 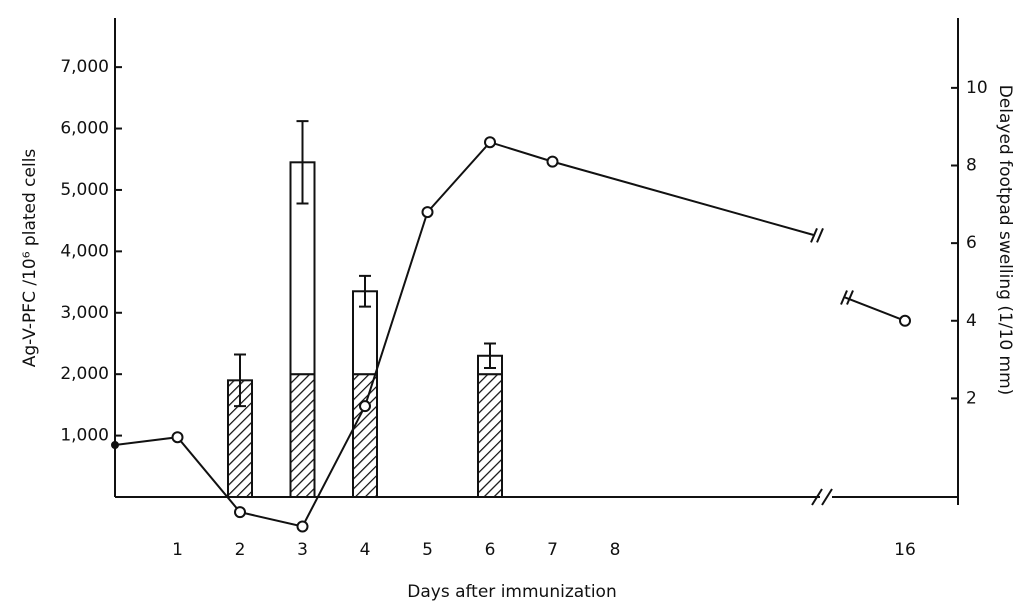 What do you see at coordinates (302, 550) in the screenshot?
I see `x-tick-label: 3` at bounding box center [302, 550].